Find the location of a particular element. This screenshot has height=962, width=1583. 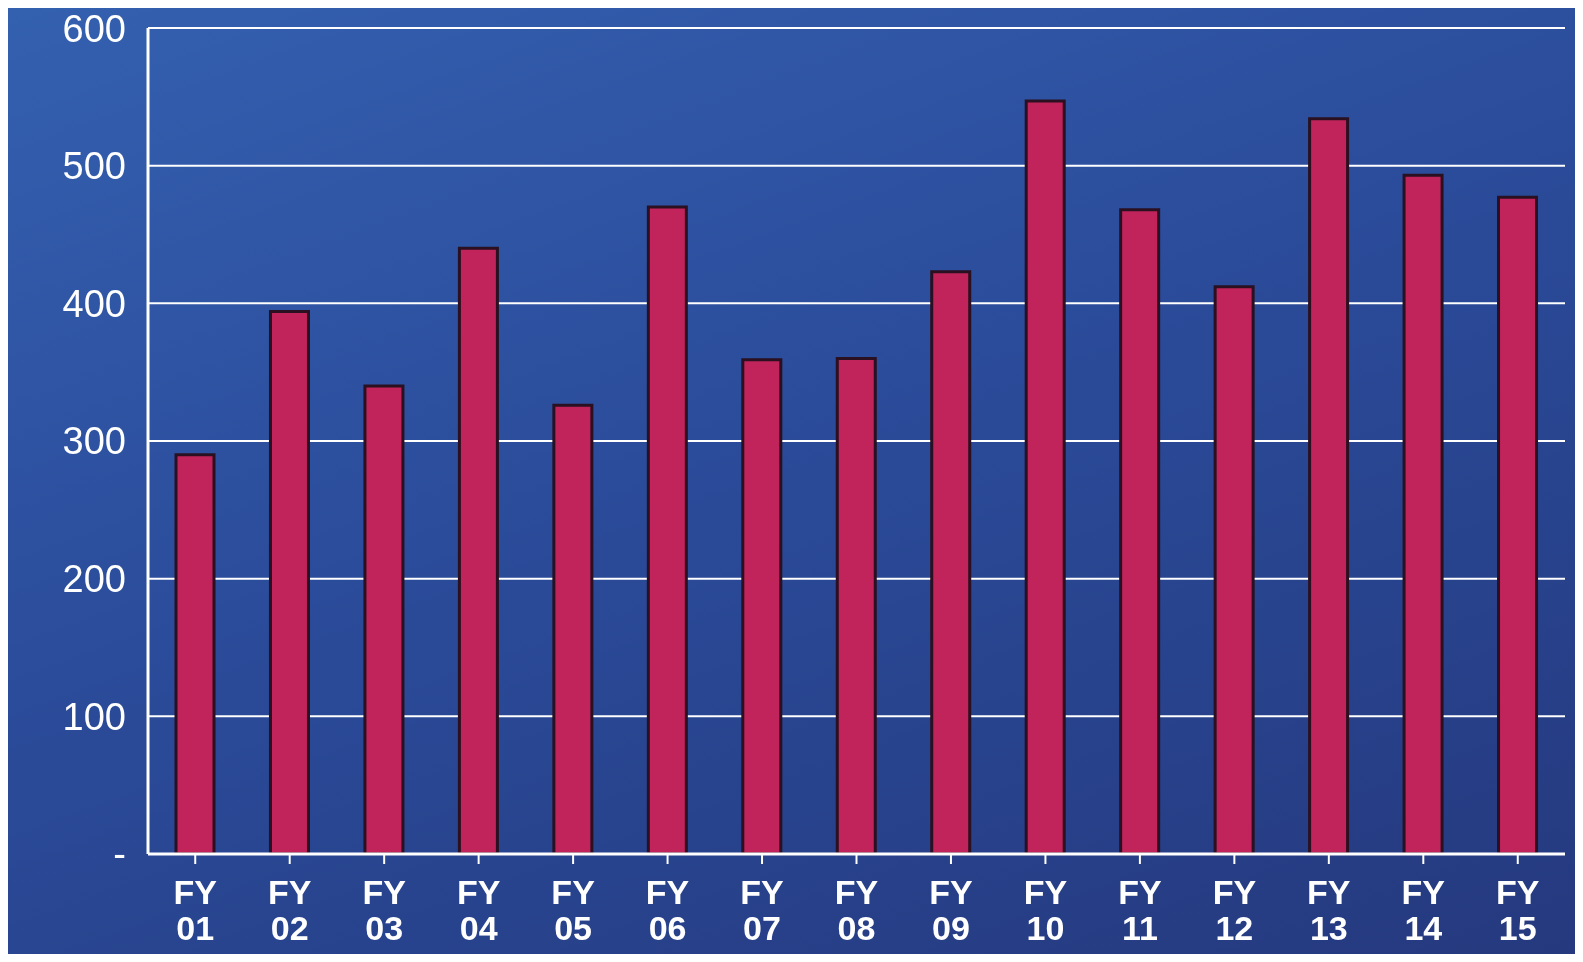

x-tick-label: FY 04 is located at coordinates (478, 910).